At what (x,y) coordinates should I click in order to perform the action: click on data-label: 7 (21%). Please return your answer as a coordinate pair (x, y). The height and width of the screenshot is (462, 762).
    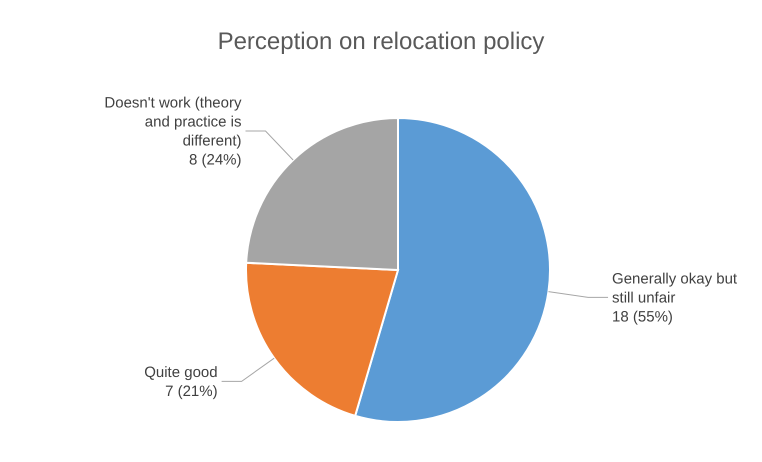
    Looking at the image, I should click on (191, 391).